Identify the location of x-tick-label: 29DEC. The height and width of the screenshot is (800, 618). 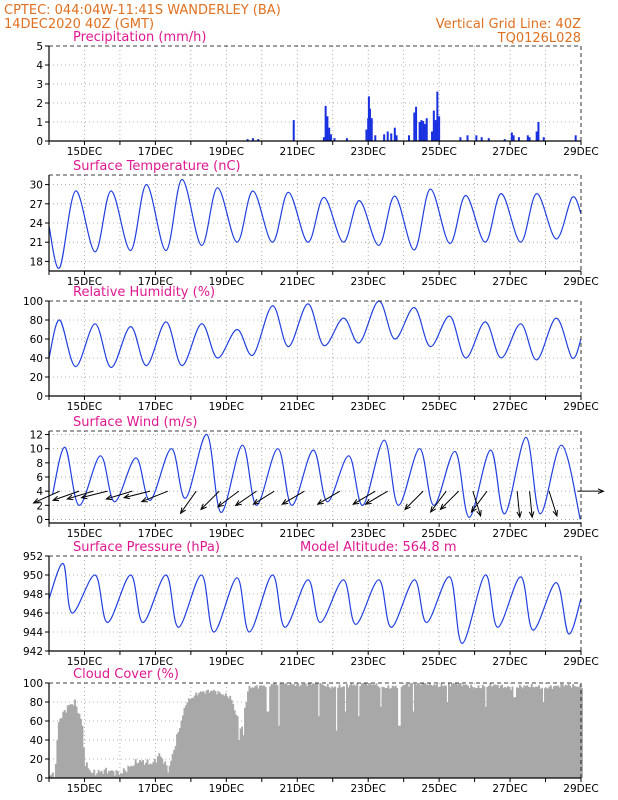
(580, 534).